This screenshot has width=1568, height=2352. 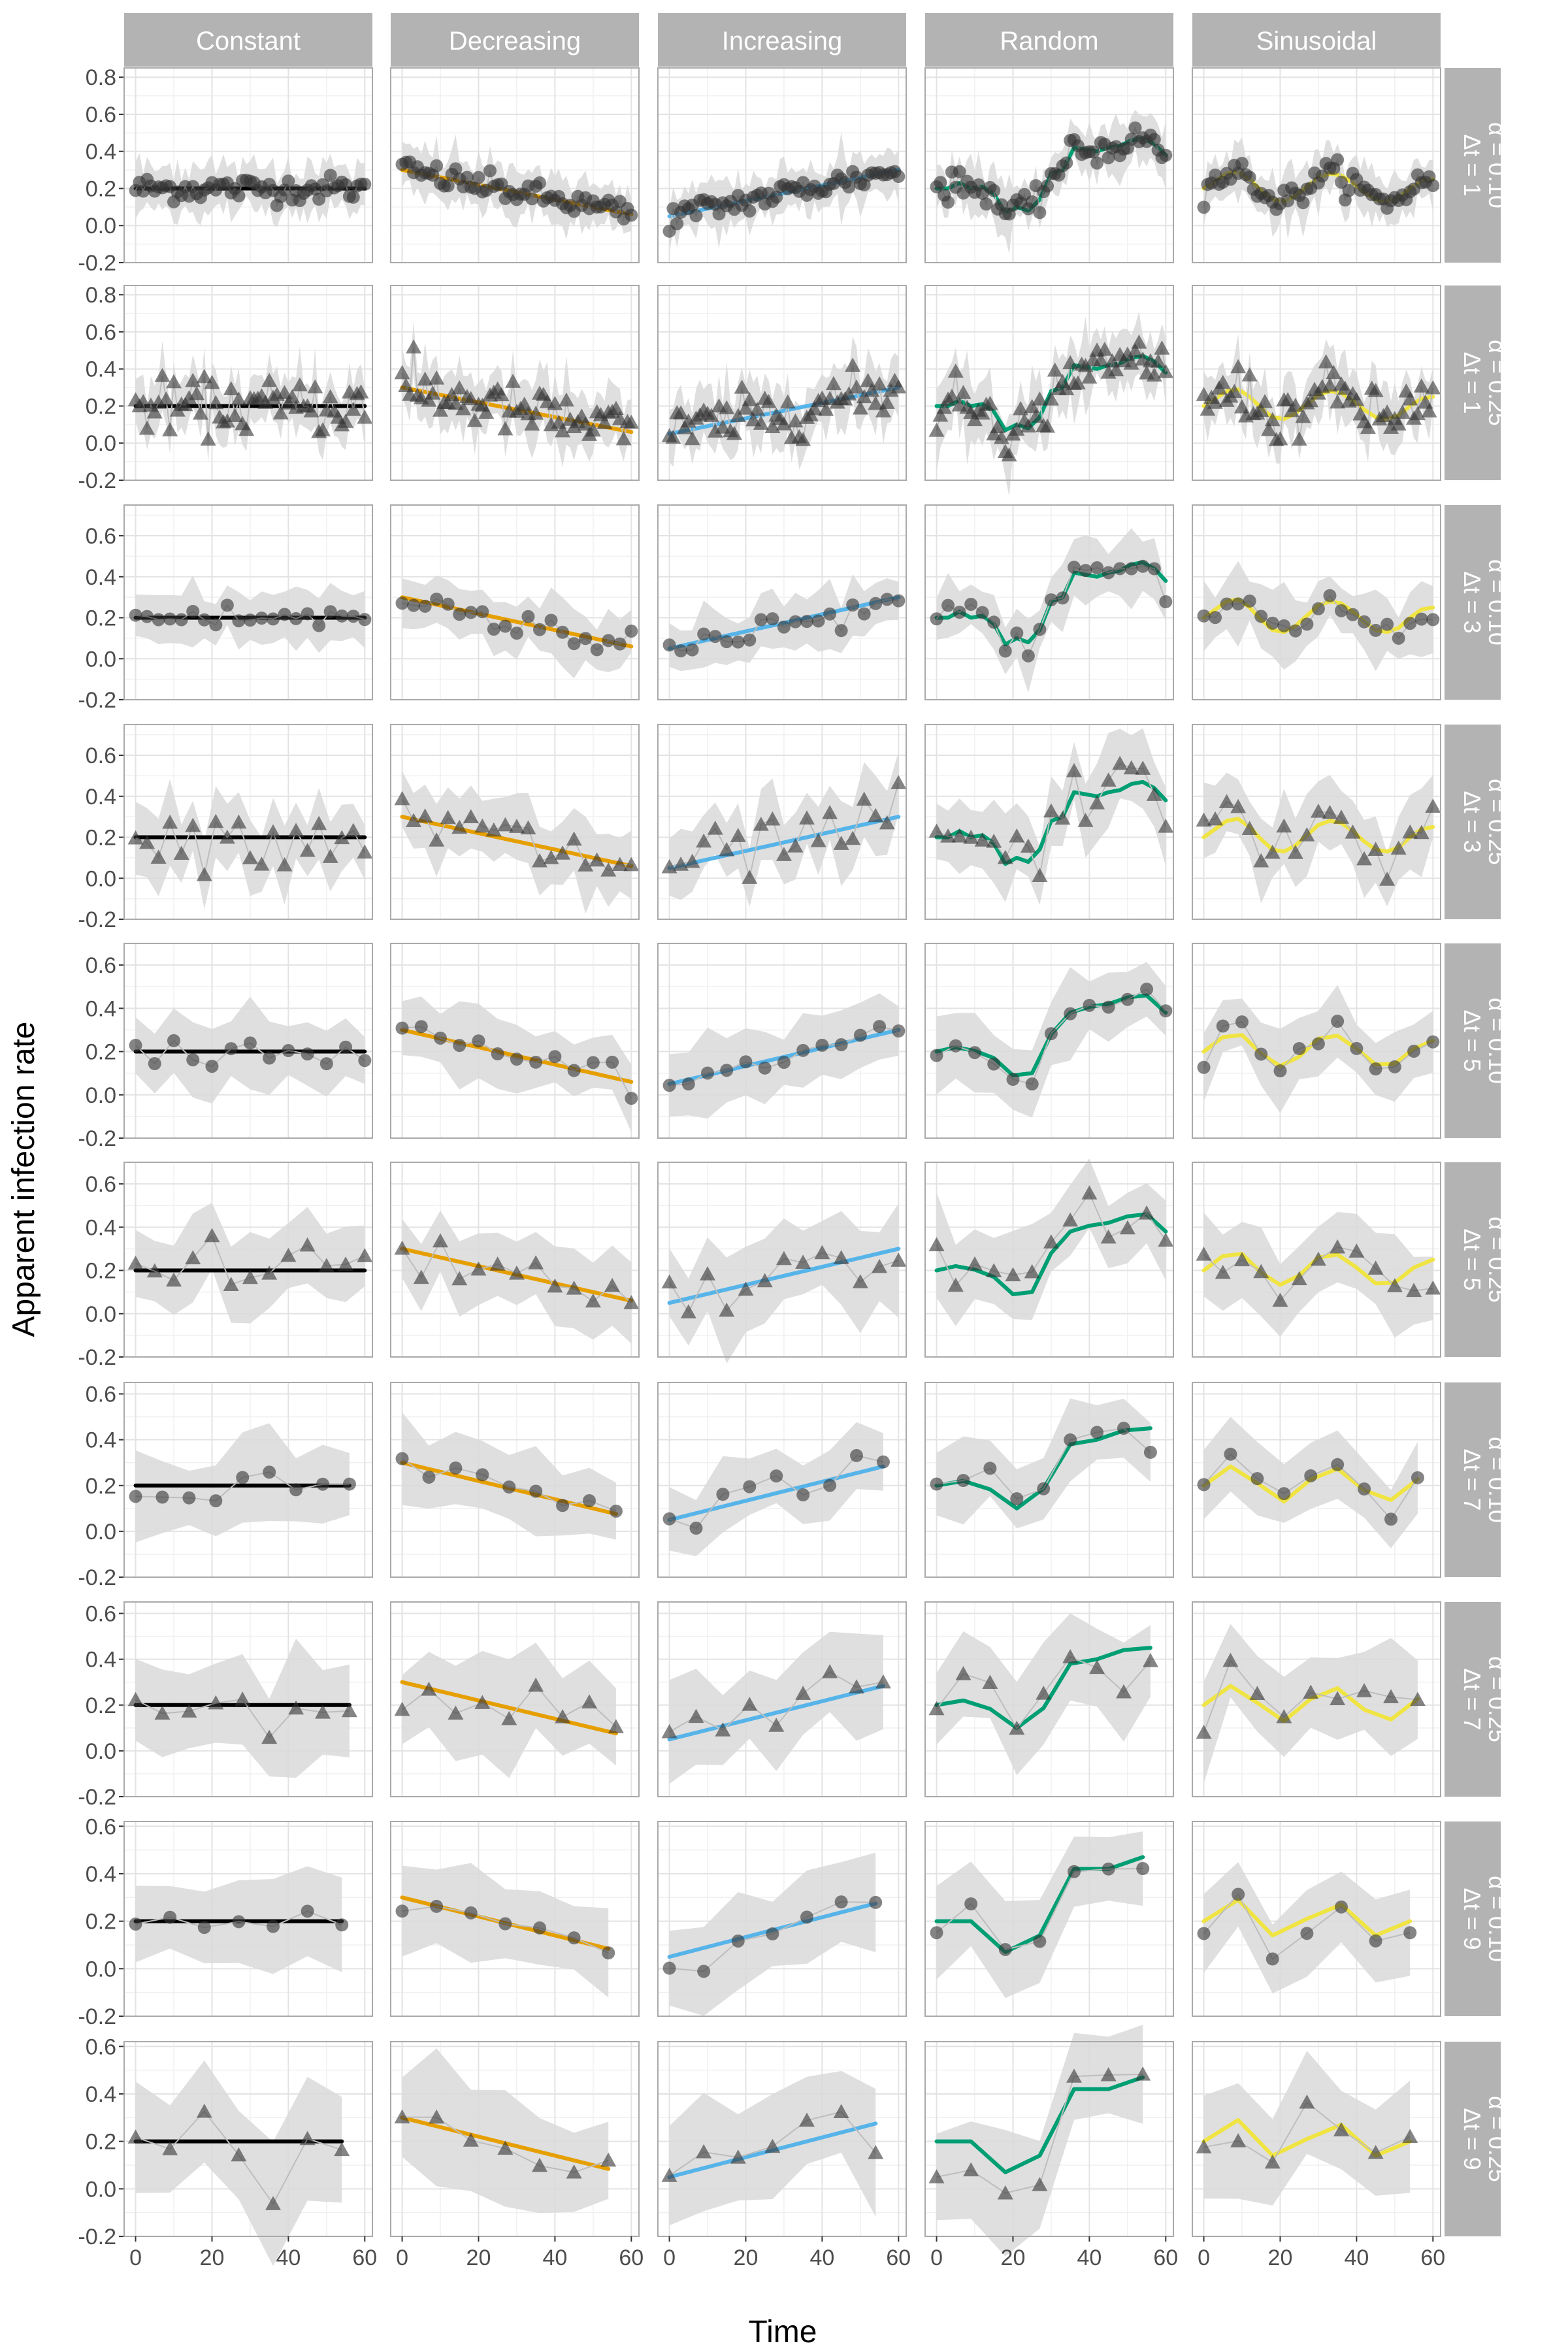 What do you see at coordinates (1472, 1259) in the screenshot?
I see `row-strip-dt-label: Δt = 5` at bounding box center [1472, 1259].